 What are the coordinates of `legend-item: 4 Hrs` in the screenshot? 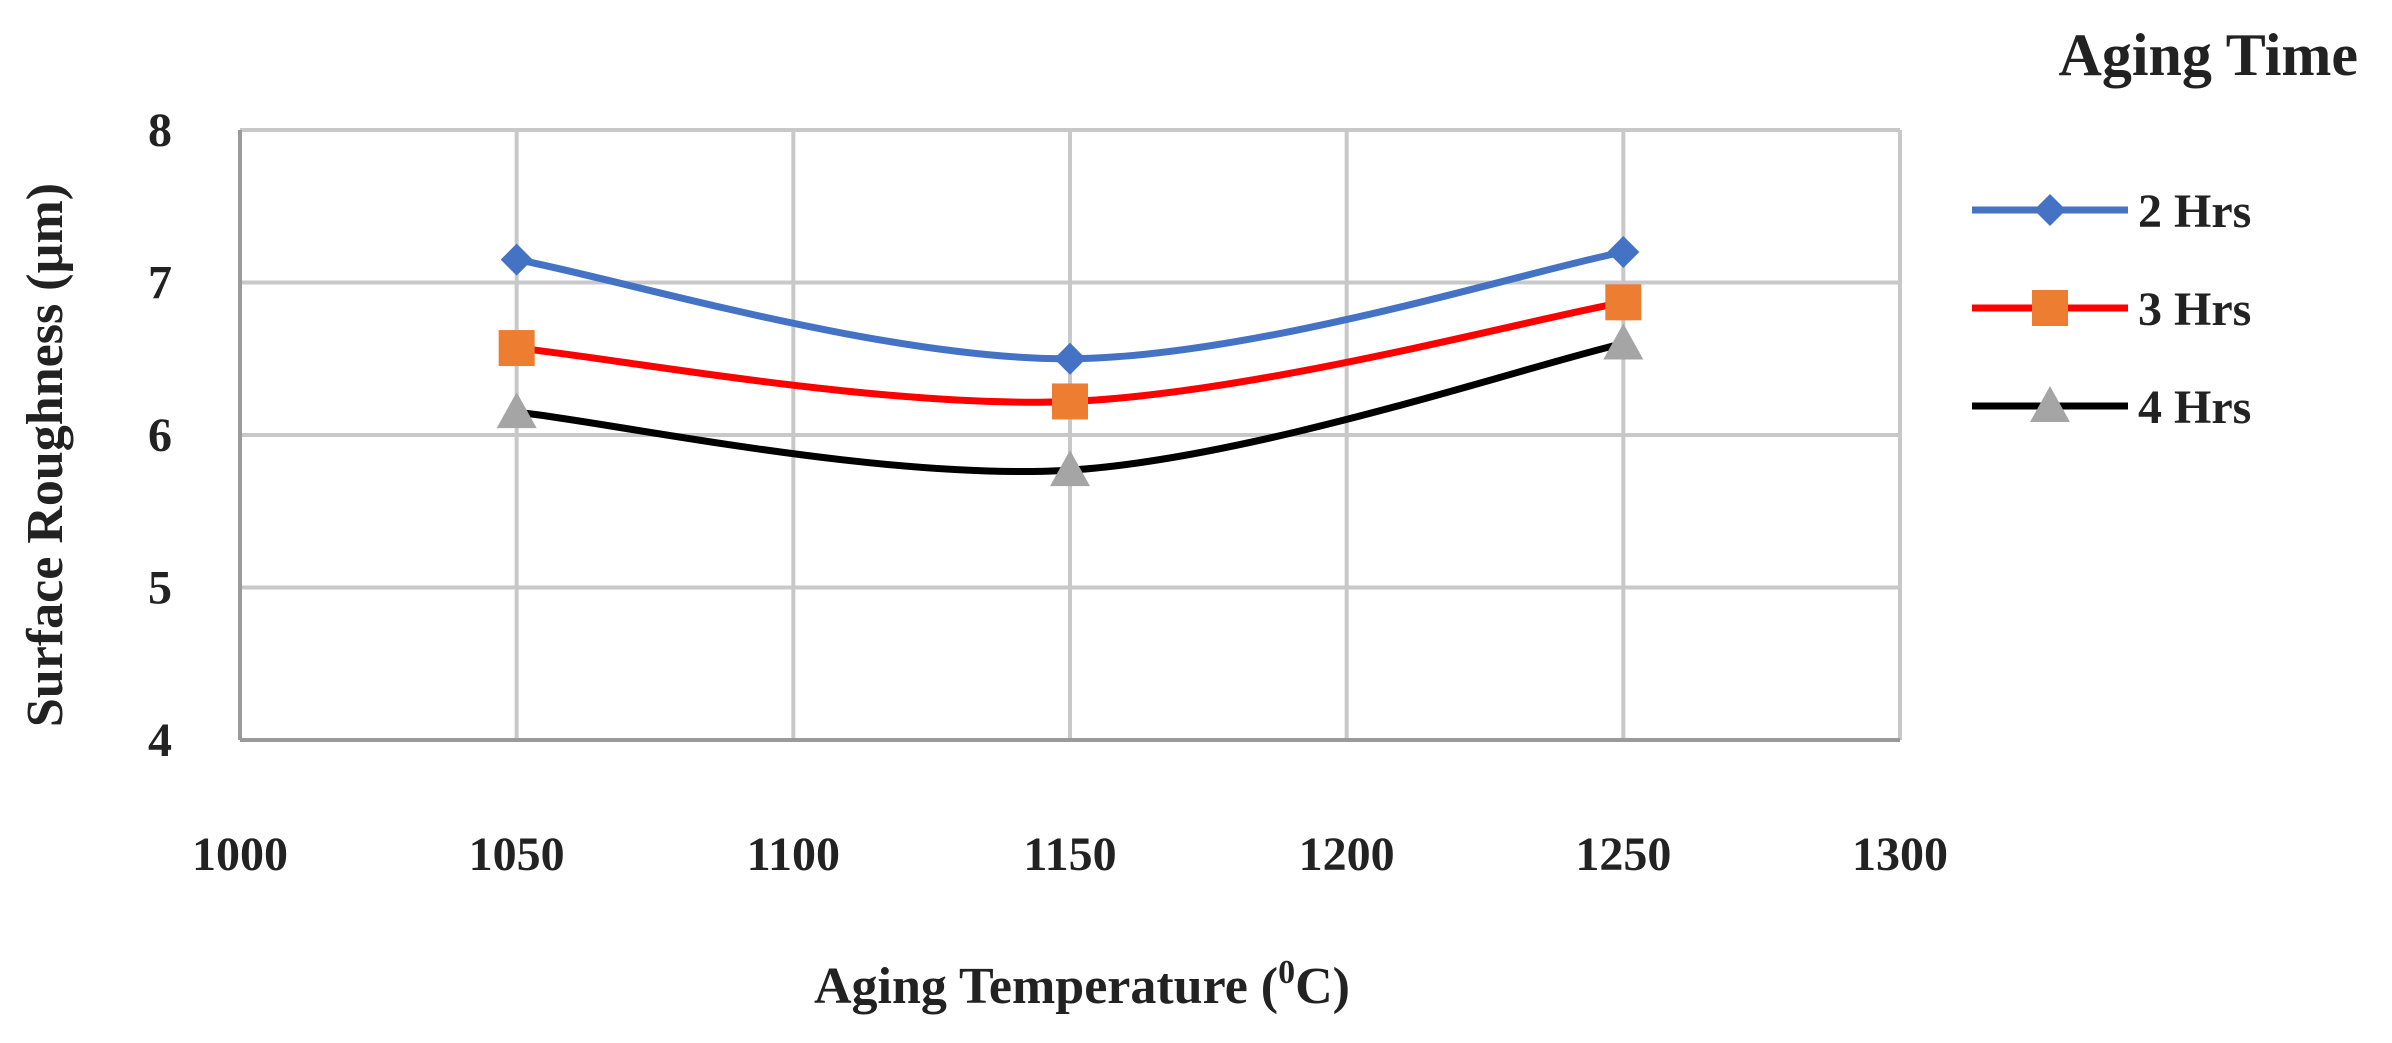 It's located at (2111, 407).